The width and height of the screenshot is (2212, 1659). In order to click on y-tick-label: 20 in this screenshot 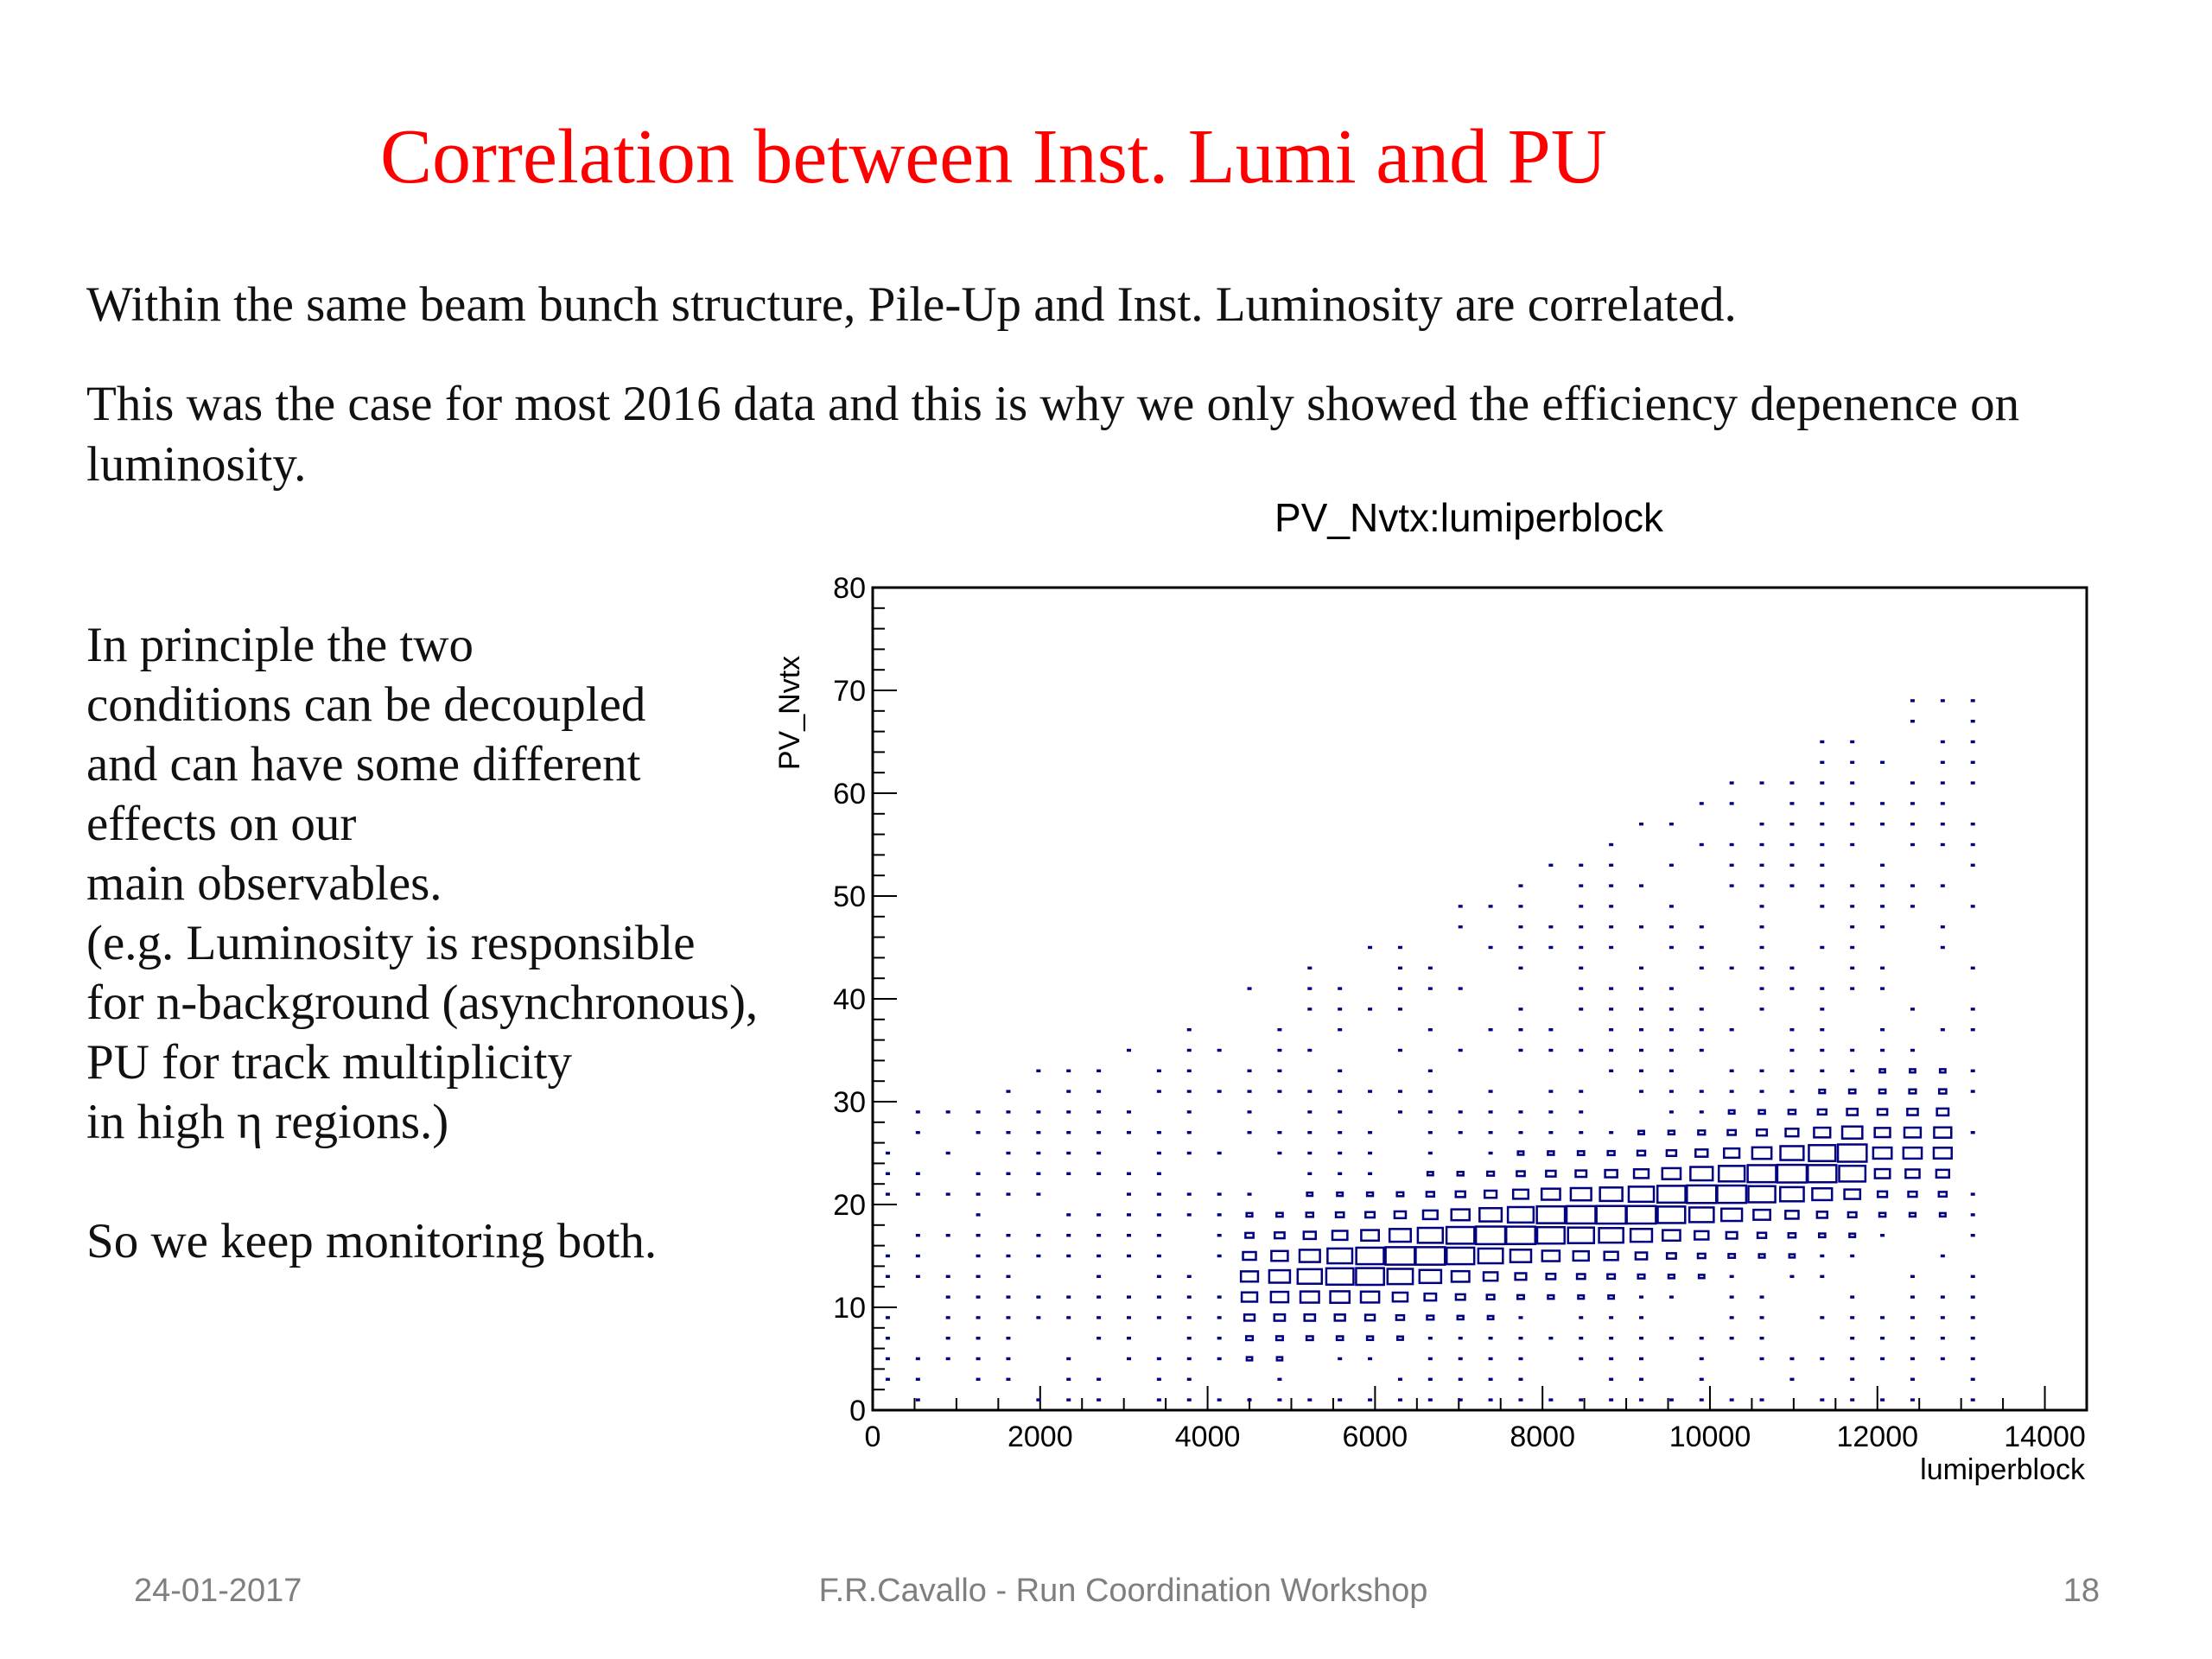, I will do `click(849, 1205)`.